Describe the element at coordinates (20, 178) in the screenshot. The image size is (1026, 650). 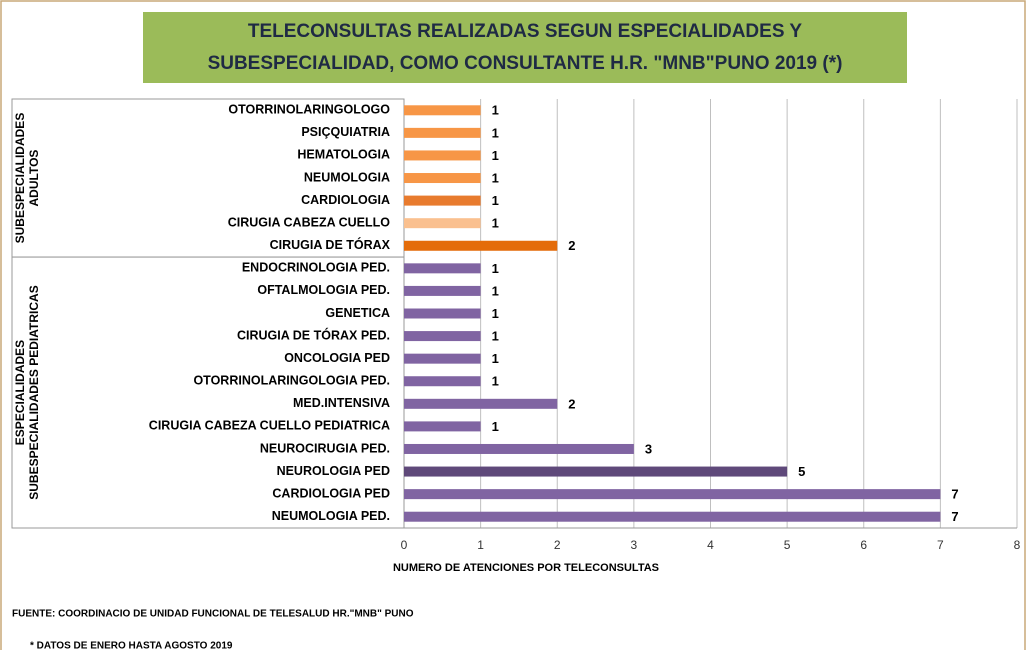
I see `group-label: SUBESPECIALIDADES` at that location.